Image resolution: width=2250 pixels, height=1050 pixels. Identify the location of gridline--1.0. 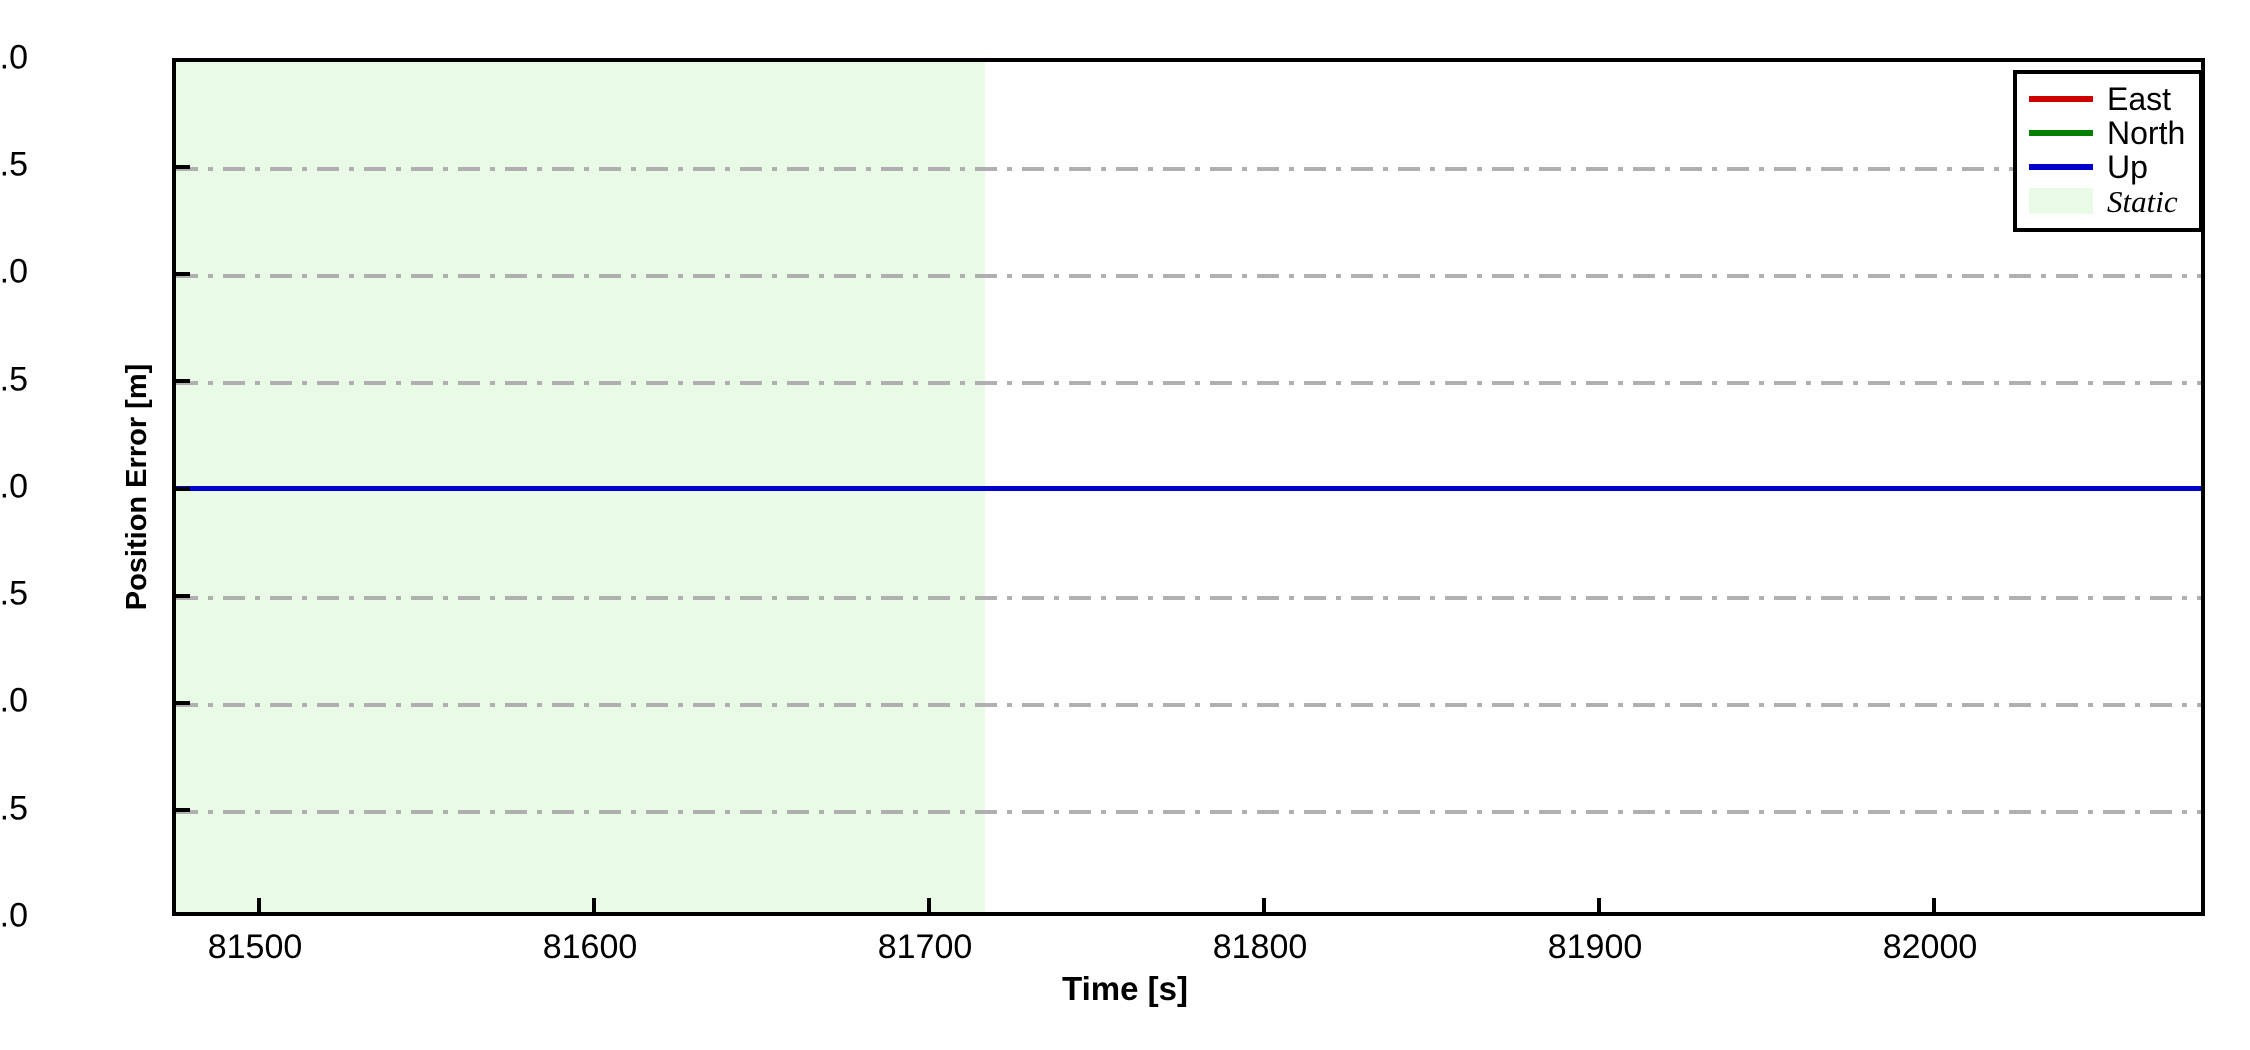
(1188, 705).